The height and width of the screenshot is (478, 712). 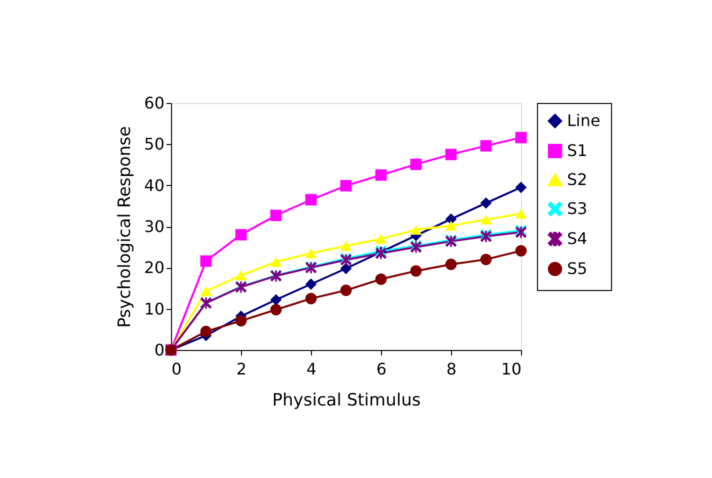 I want to click on legend-label: S3, so click(x=577, y=208).